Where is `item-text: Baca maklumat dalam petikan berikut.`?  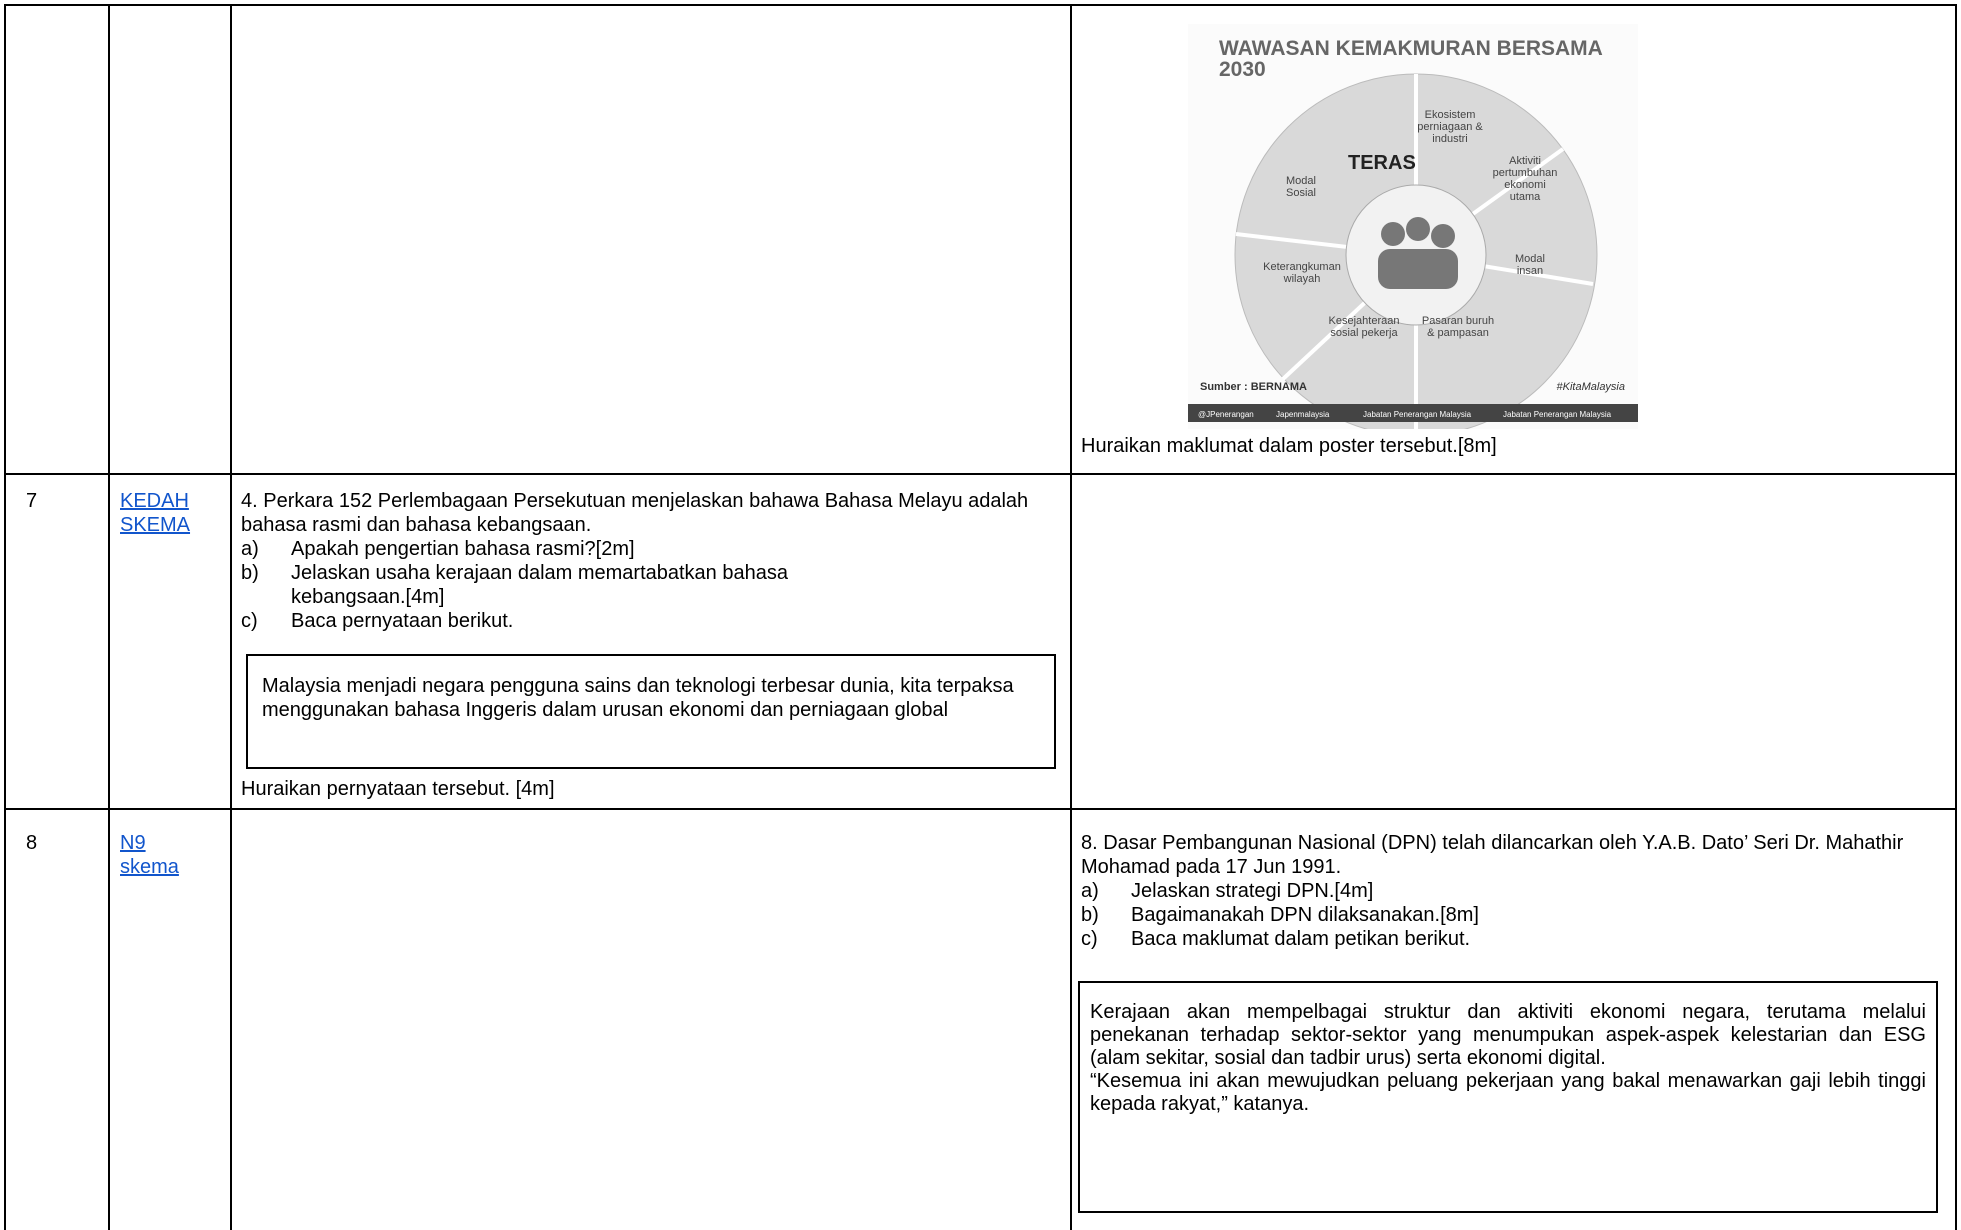
item-text: Baca maklumat dalam petikan berikut. is located at coordinates (1301, 939).